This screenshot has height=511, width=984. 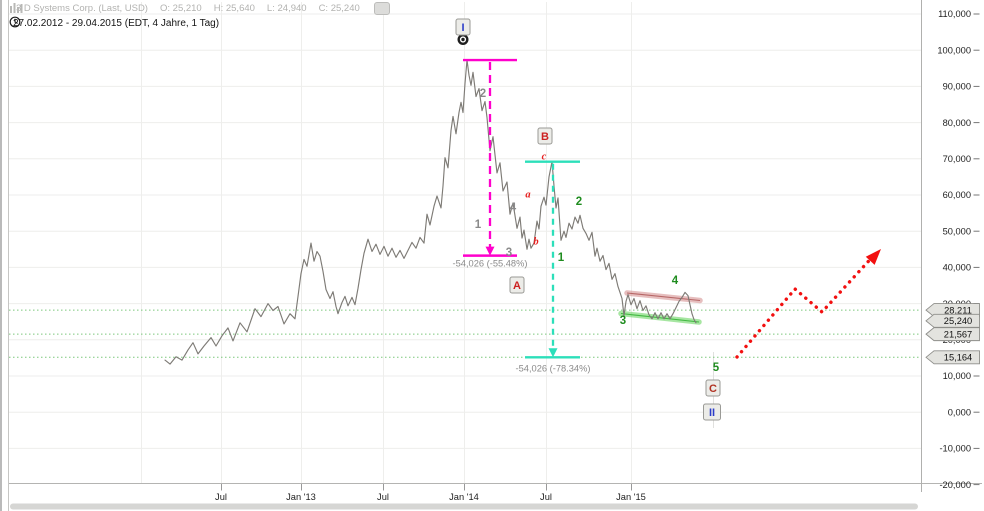 I want to click on arrow-dots, so click(x=806, y=305).